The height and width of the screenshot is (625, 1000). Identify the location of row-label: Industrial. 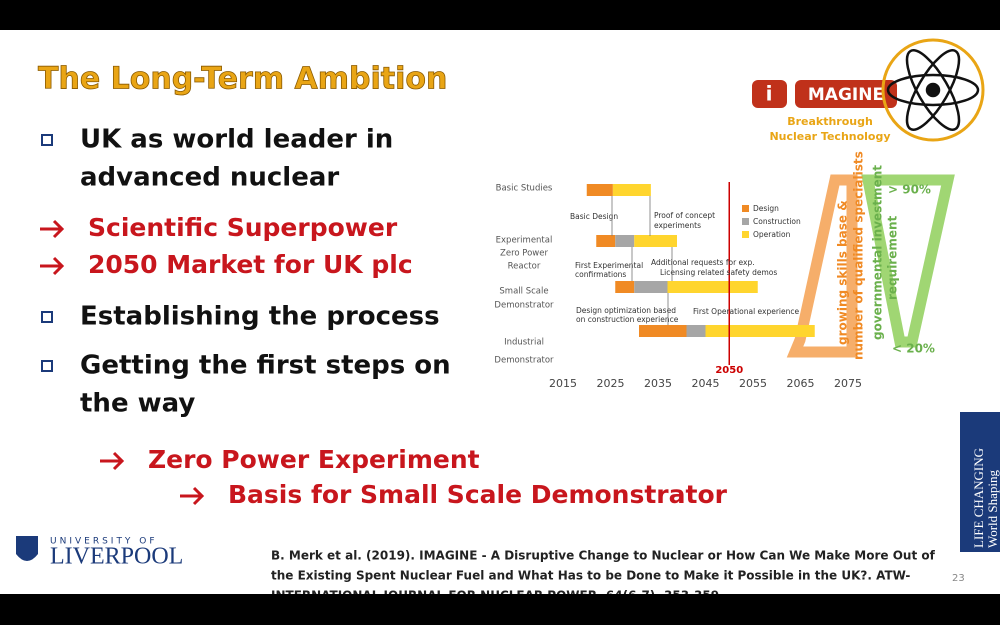
(524, 343).